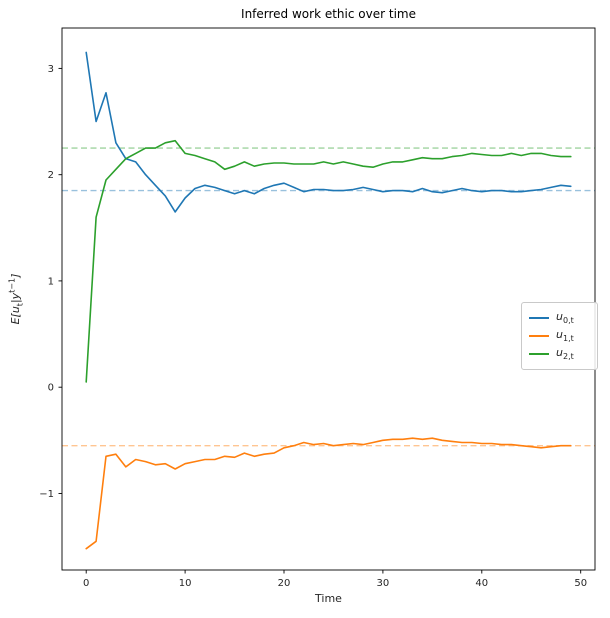 The width and height of the screenshot is (610, 618). Describe the element at coordinates (565, 354) in the screenshot. I see `legend-label-u2t: u2,t` at that location.